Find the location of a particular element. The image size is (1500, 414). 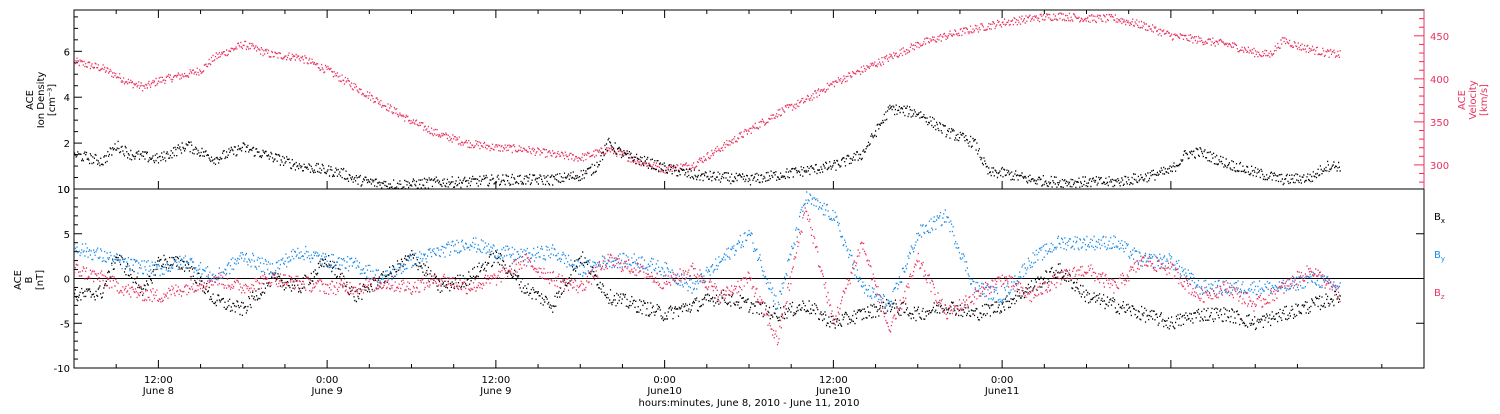

top-left-axis-title: ACE Ion Density [cm⁻³] is located at coordinates (41, 100).